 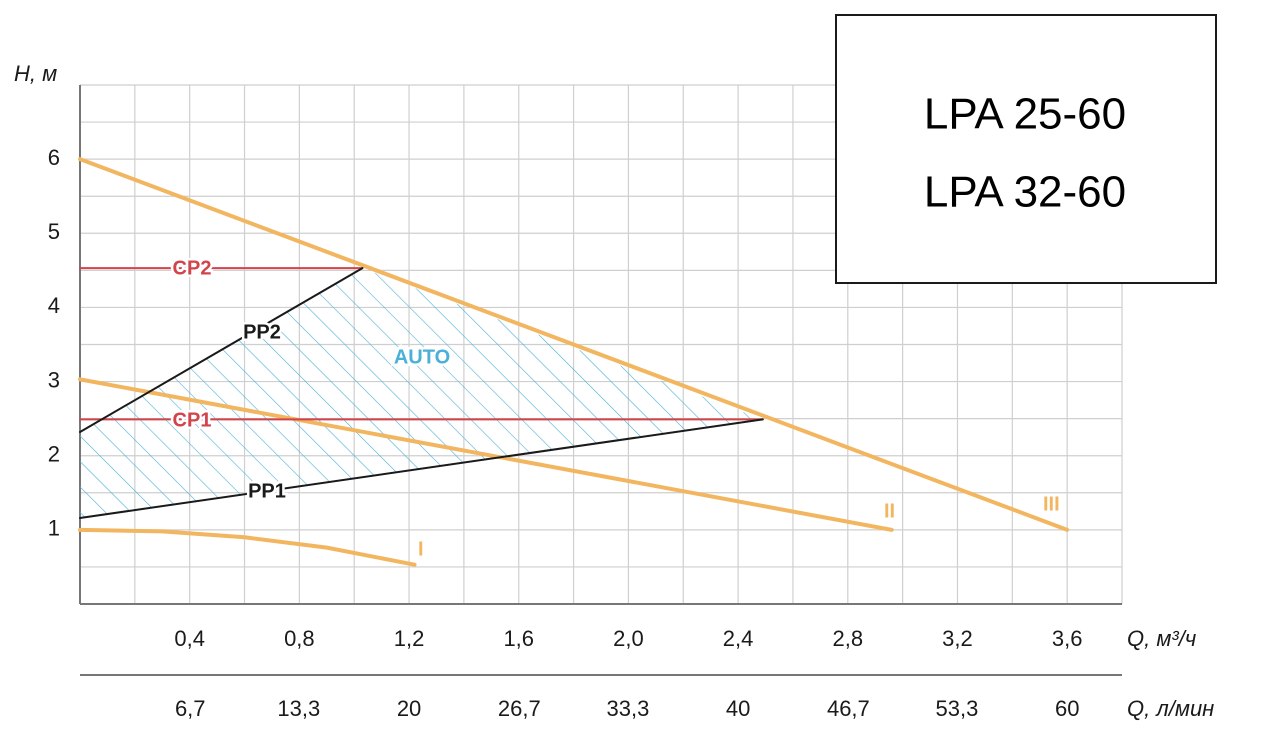 What do you see at coordinates (54, 157) in the screenshot?
I see `y-tick-label: 6` at bounding box center [54, 157].